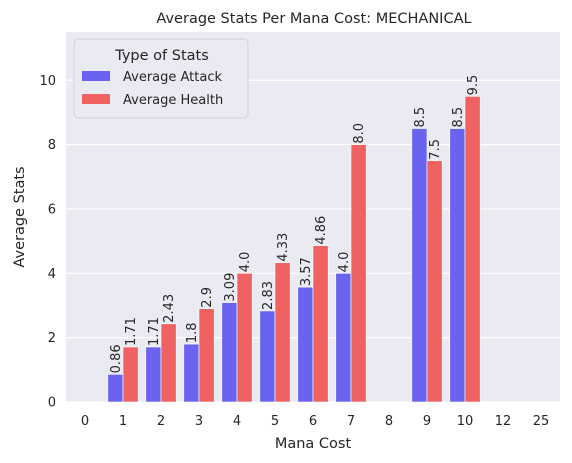 The image size is (572, 463). I want to click on bar-label-average-health: 4.86, so click(321, 230).